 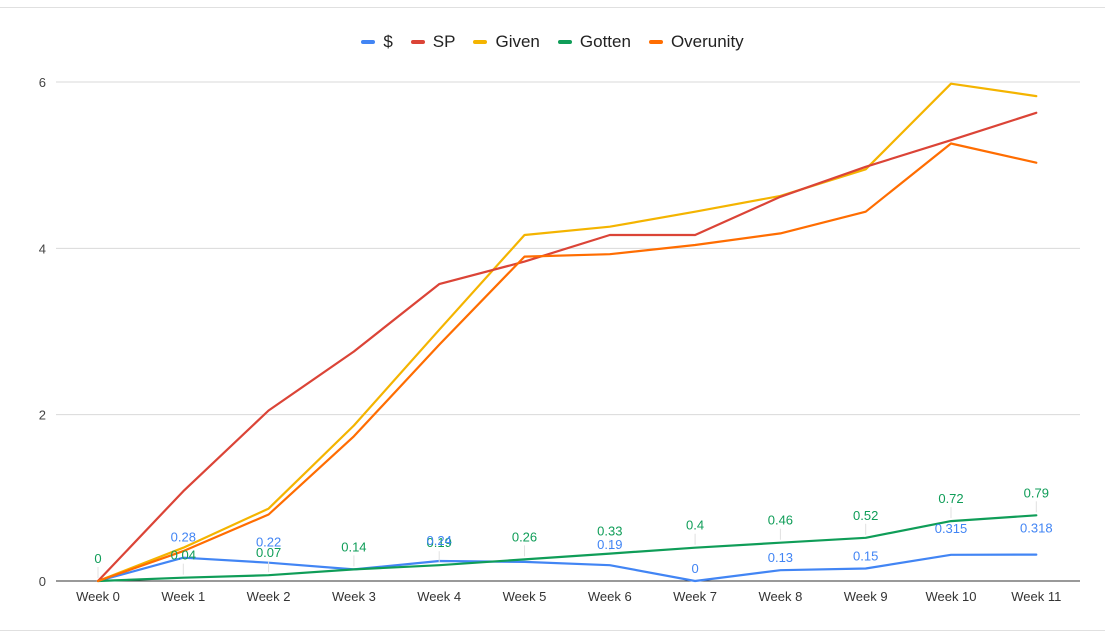 I want to click on data-label-gotten: 0.07, so click(x=268, y=552).